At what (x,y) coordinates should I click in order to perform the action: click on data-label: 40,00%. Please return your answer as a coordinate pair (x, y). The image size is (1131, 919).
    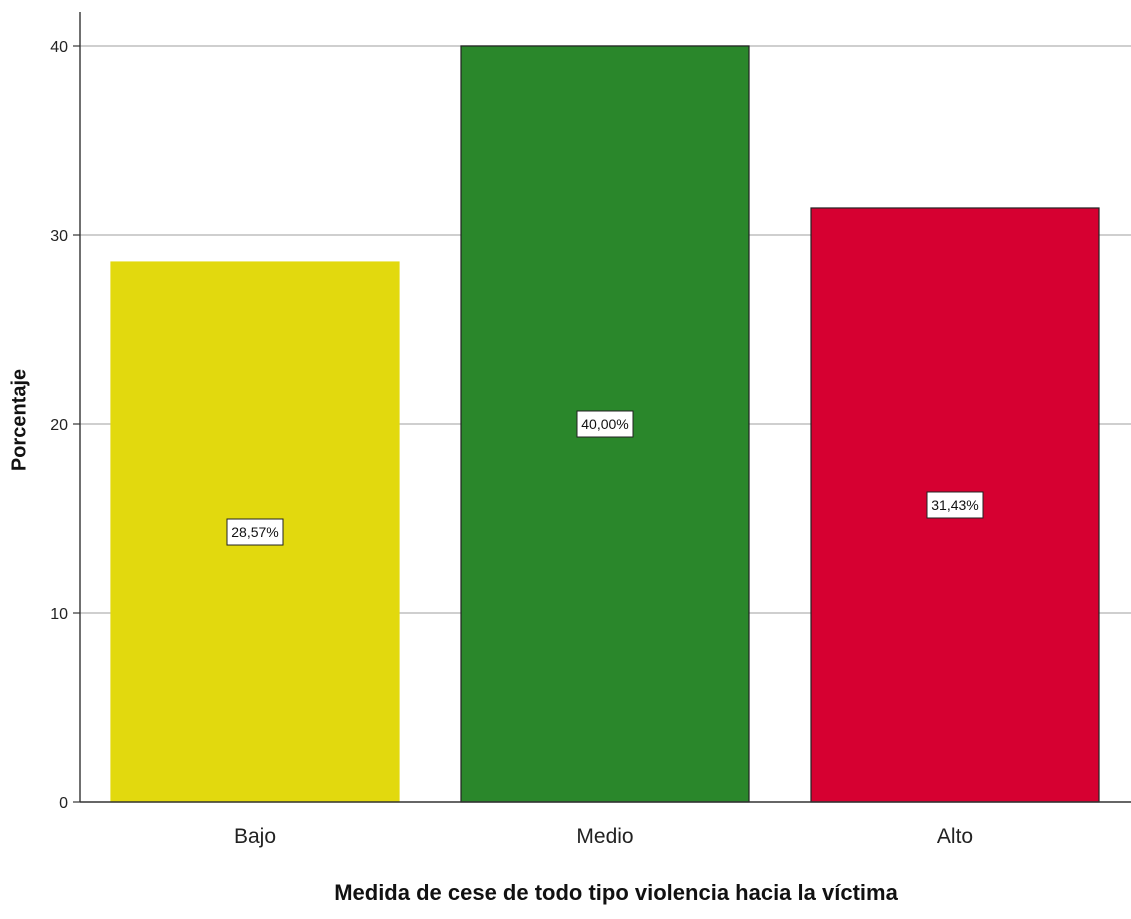
    Looking at the image, I should click on (604, 424).